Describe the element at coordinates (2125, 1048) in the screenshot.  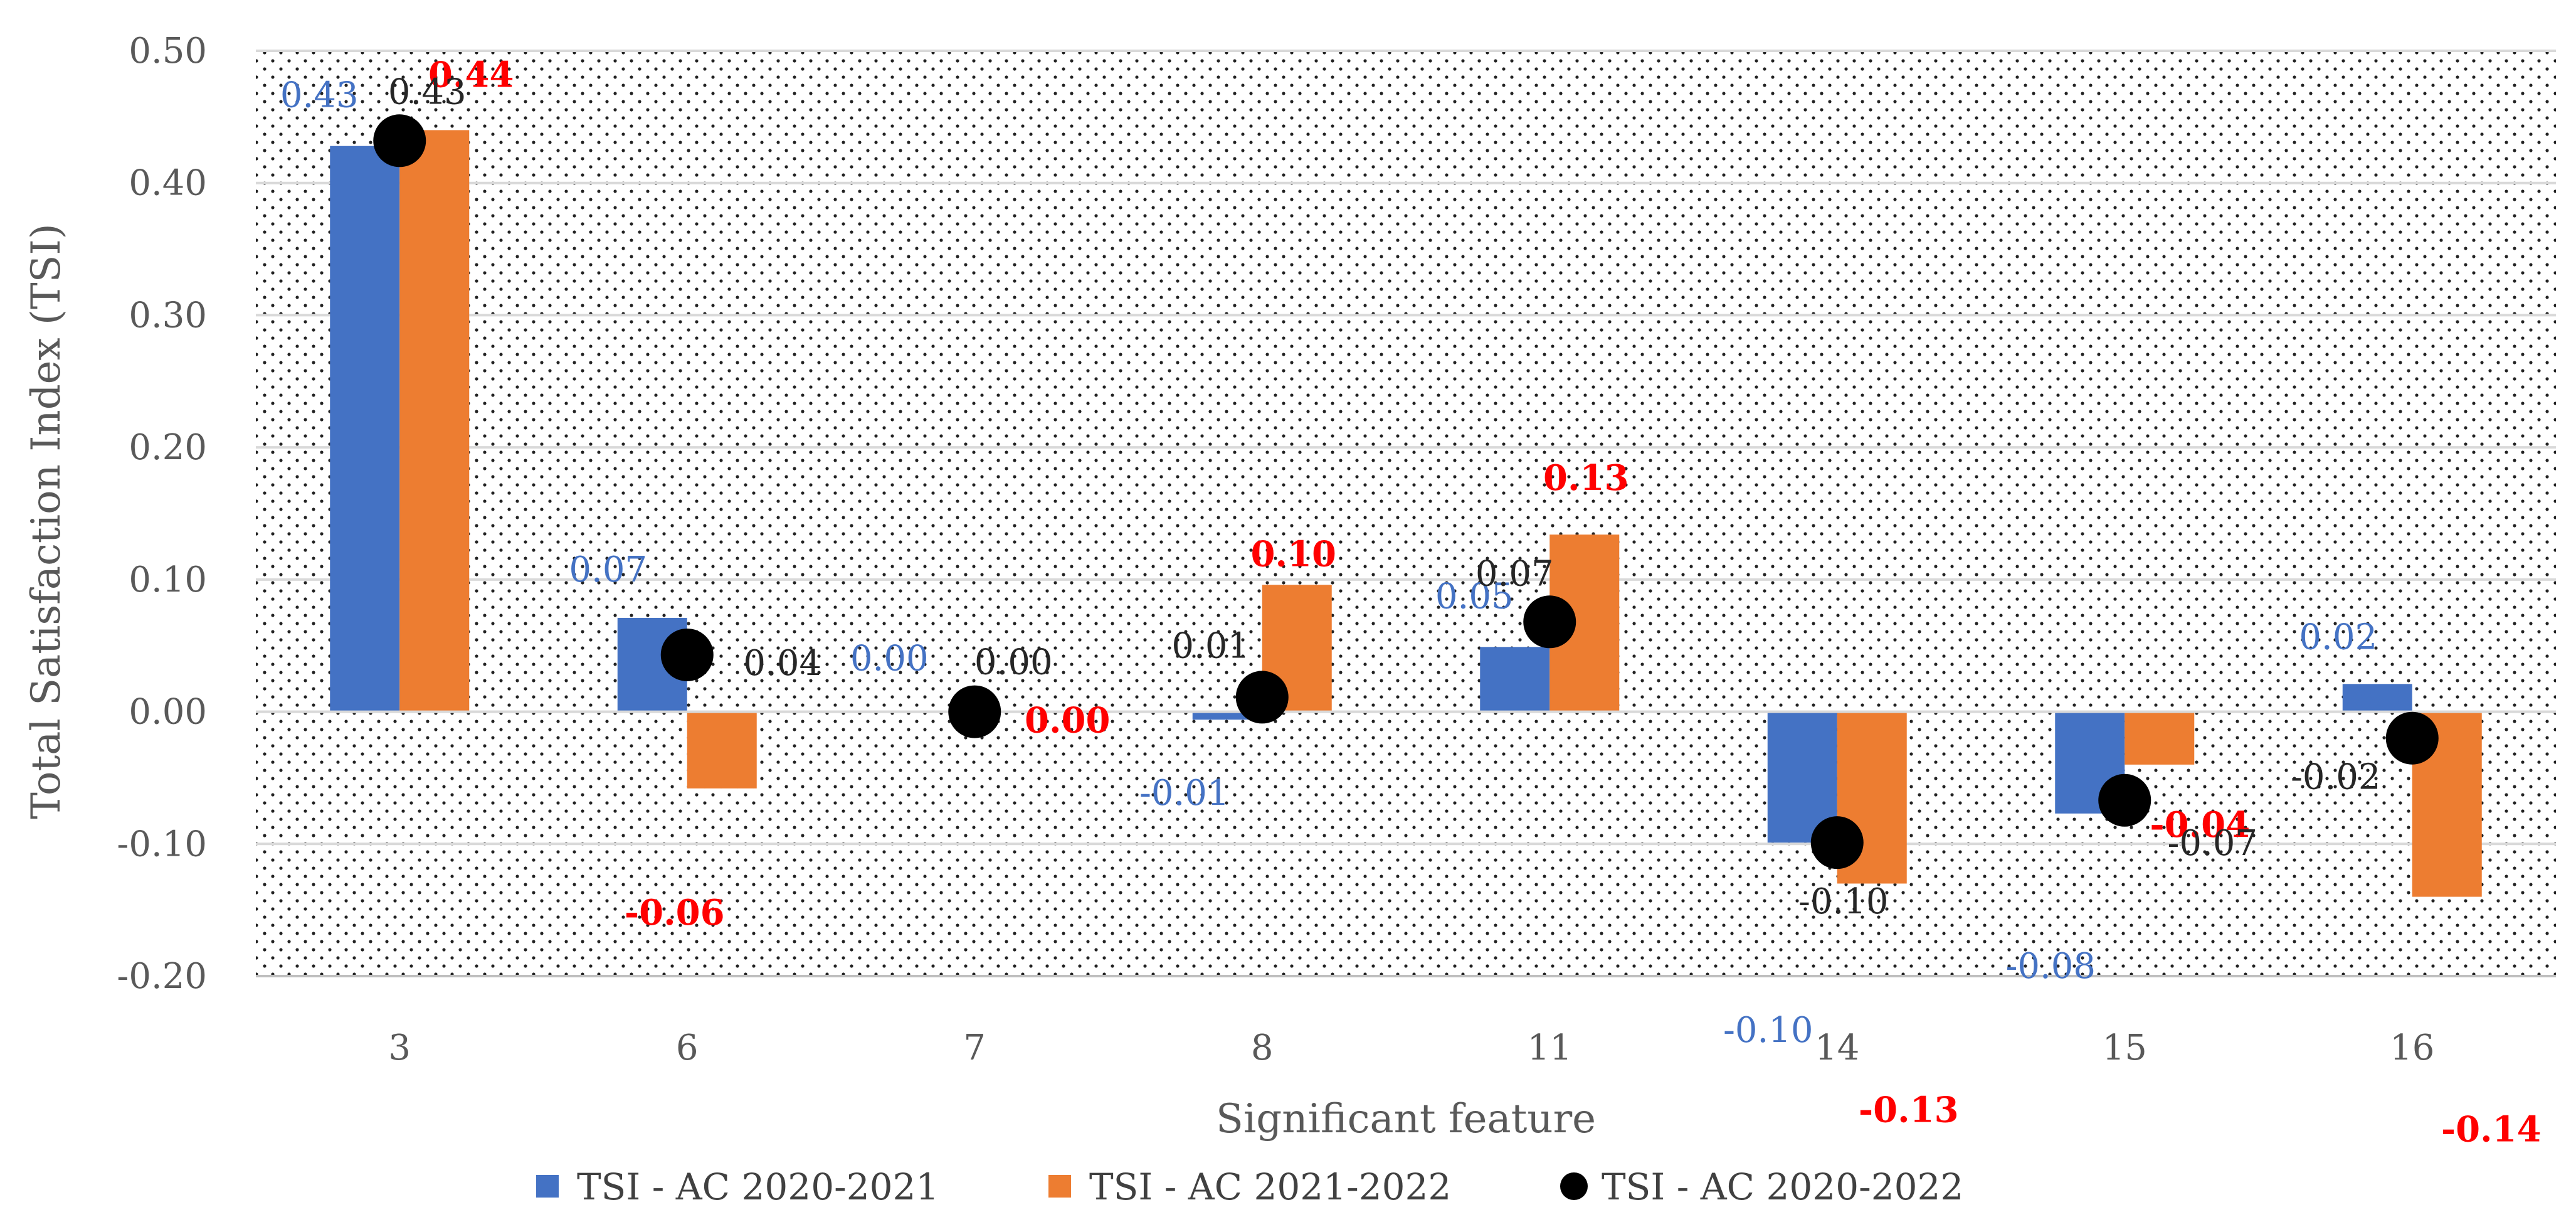
I see `x-tick-label: 15` at that location.